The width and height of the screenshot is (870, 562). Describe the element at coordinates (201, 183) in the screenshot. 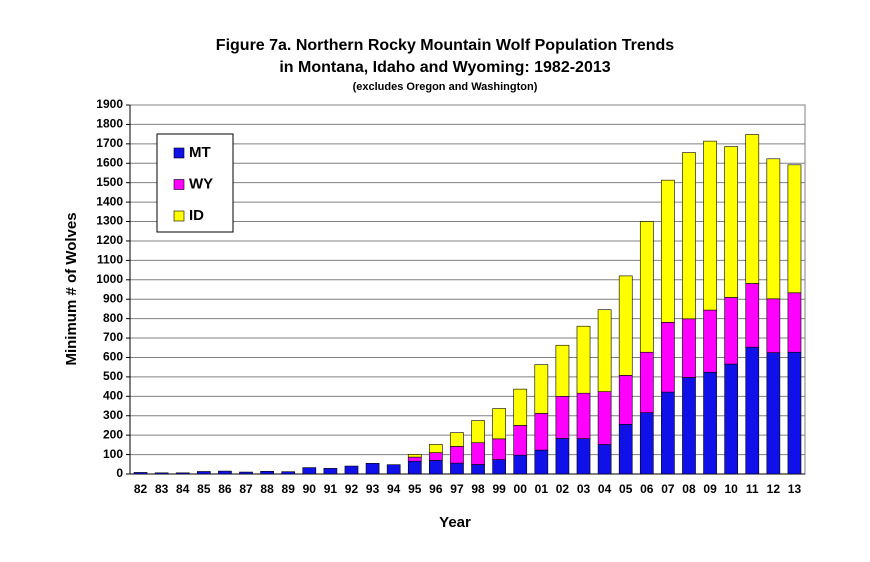

I see `legend-label: WY` at that location.